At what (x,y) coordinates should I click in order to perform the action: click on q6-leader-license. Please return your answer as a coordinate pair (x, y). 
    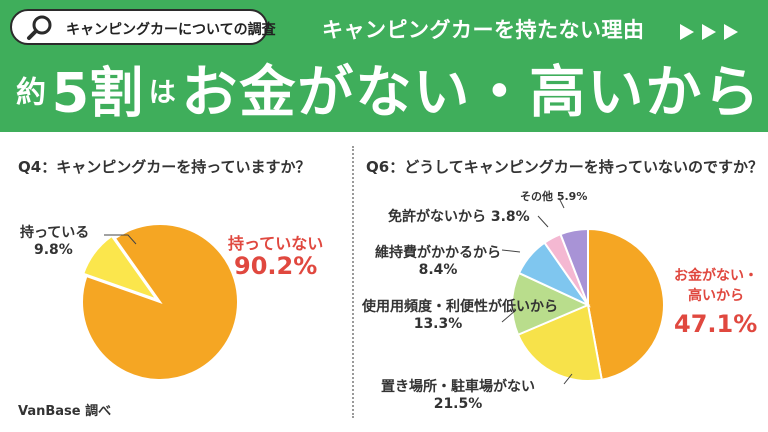
    Looking at the image, I should click on (543, 221).